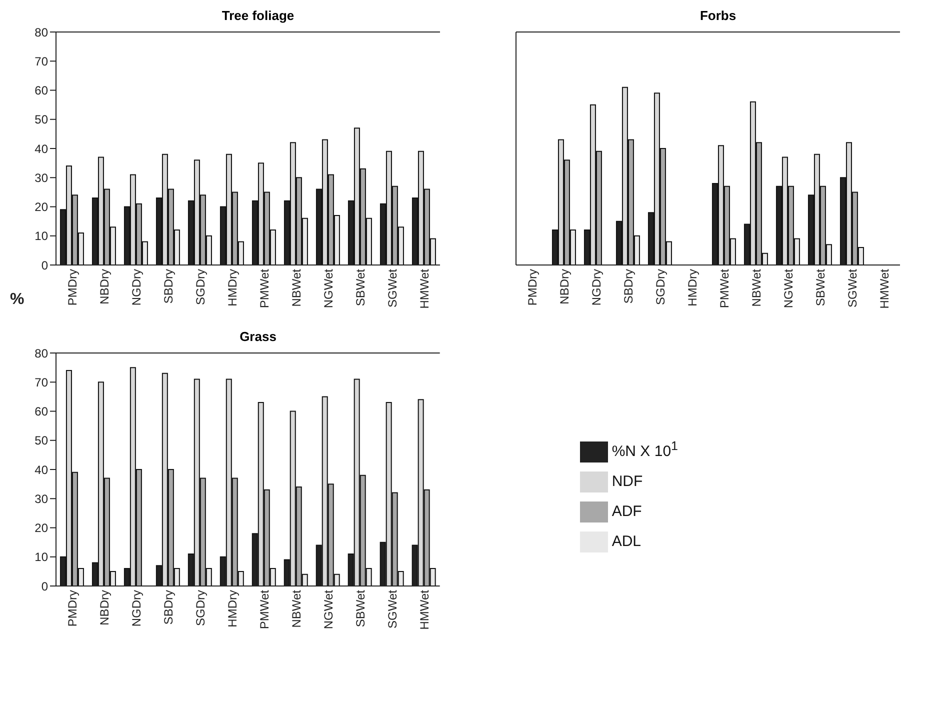  Describe the element at coordinates (627, 481) in the screenshot. I see `legend-label: NDF` at that location.